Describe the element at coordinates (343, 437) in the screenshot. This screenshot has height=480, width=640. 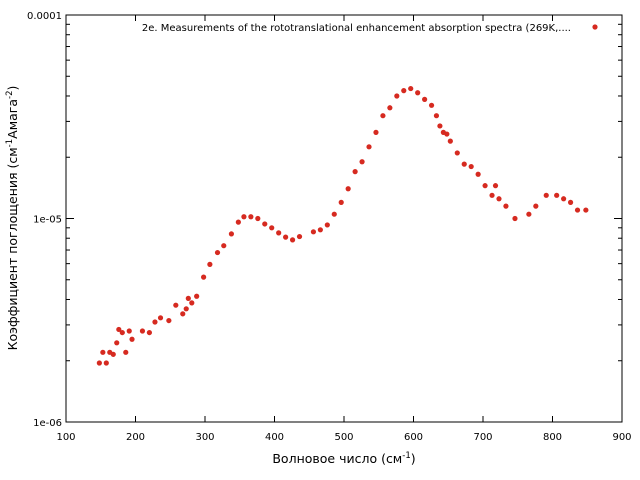
I see `x-tick-label: 500` at that location.